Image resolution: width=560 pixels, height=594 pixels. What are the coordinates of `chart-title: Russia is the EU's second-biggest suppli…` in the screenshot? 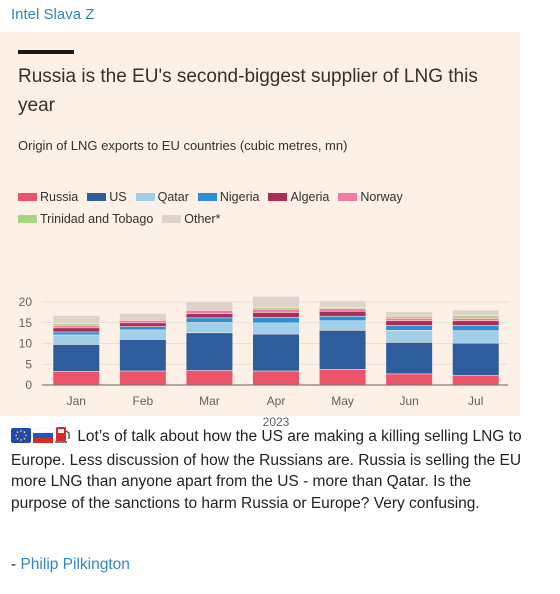 It's located at (248, 91).